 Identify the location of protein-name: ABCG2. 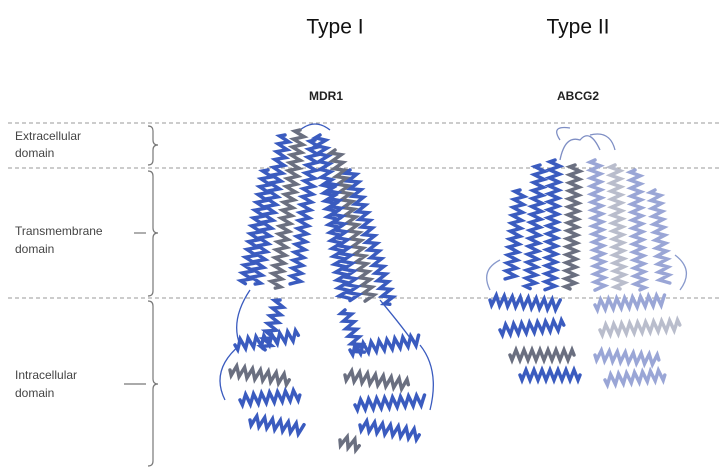
(578, 96).